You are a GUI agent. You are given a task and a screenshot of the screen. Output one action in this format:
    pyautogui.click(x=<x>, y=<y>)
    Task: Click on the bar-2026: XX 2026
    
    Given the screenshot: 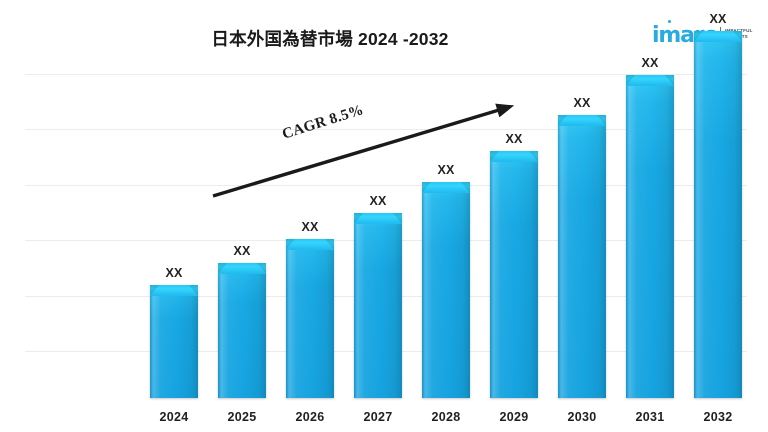 What is the action you would take?
    pyautogui.click(x=310, y=322)
    